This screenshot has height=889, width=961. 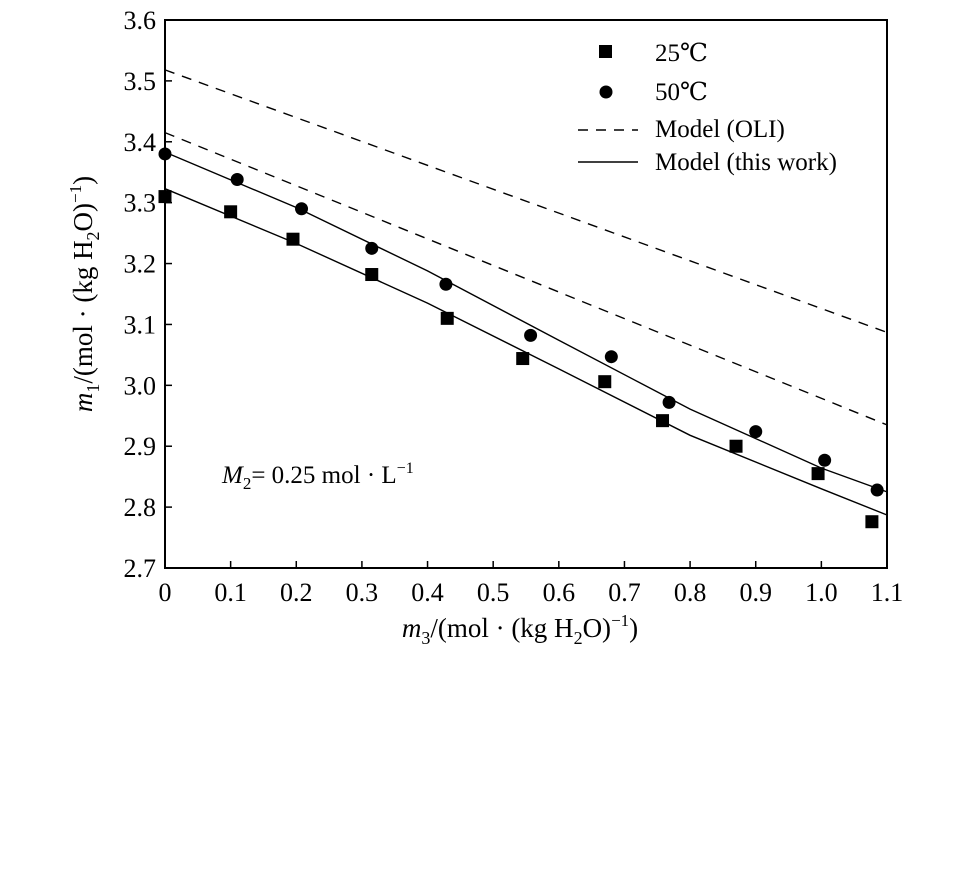 What do you see at coordinates (606, 92) in the screenshot?
I see `legend-marker-50c` at bounding box center [606, 92].